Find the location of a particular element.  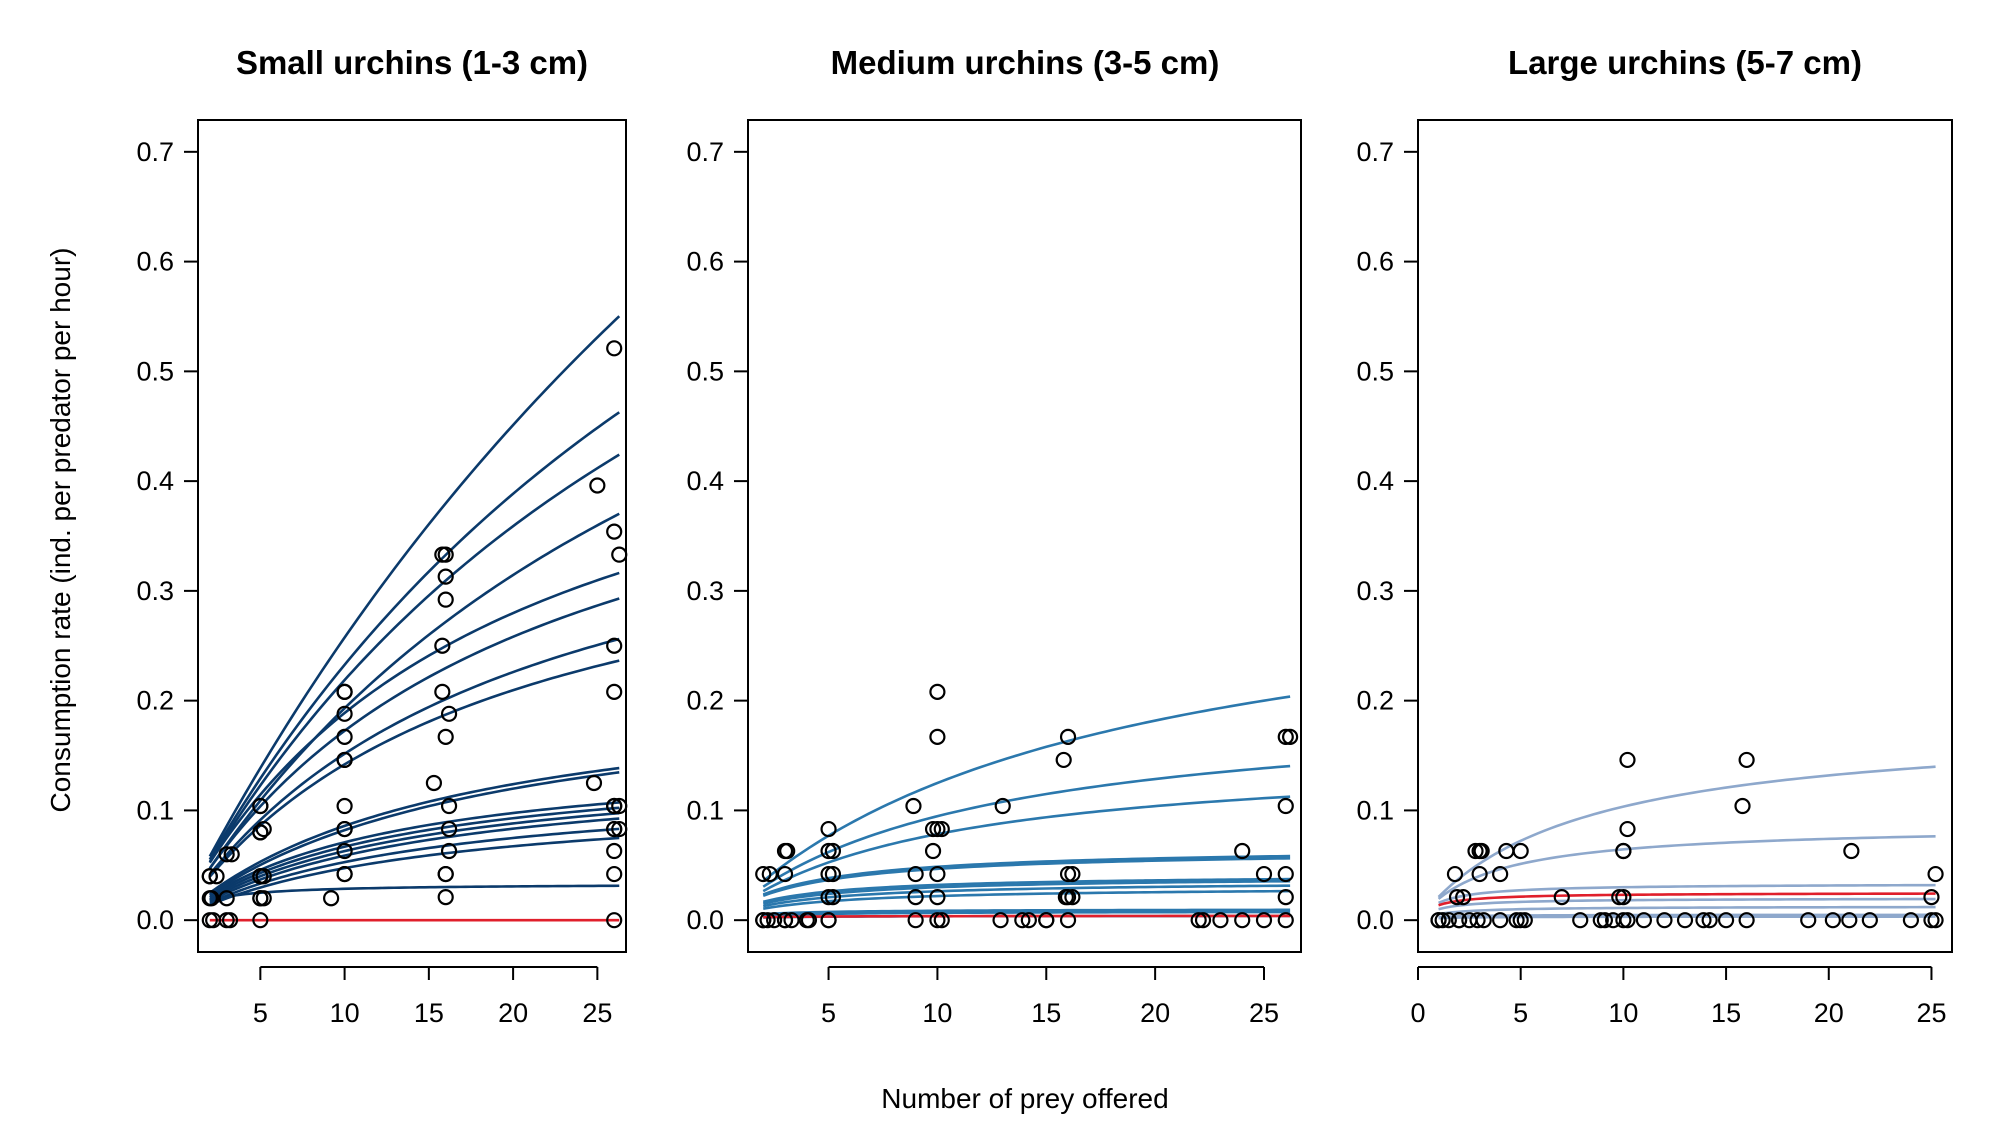

highlight-curve is located at coordinates (1687, 899).